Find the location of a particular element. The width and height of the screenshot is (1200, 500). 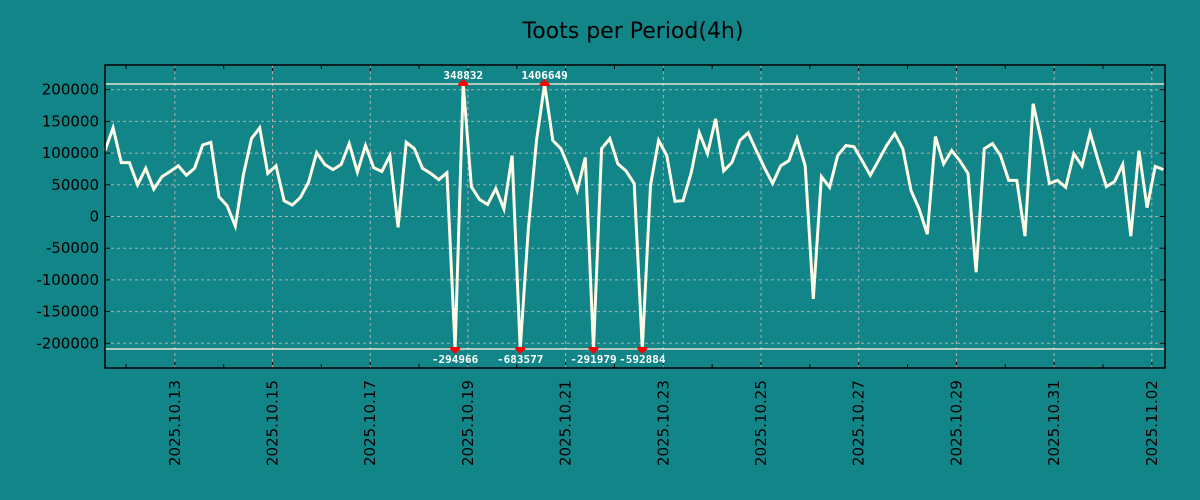

y-tick-label: 50000 is located at coordinates (75, 185).